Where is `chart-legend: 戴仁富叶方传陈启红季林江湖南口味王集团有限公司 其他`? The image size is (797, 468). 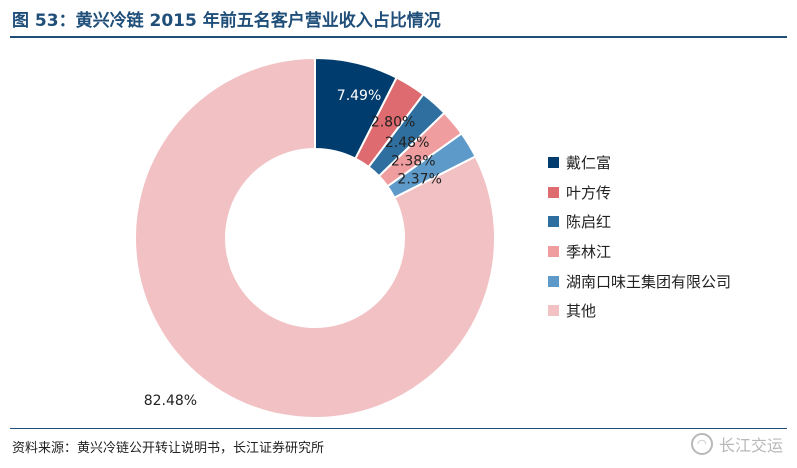 chart-legend: 戴仁富叶方传陈启红季林江湖南口味王集团有限公司 其他 is located at coordinates (639, 237).